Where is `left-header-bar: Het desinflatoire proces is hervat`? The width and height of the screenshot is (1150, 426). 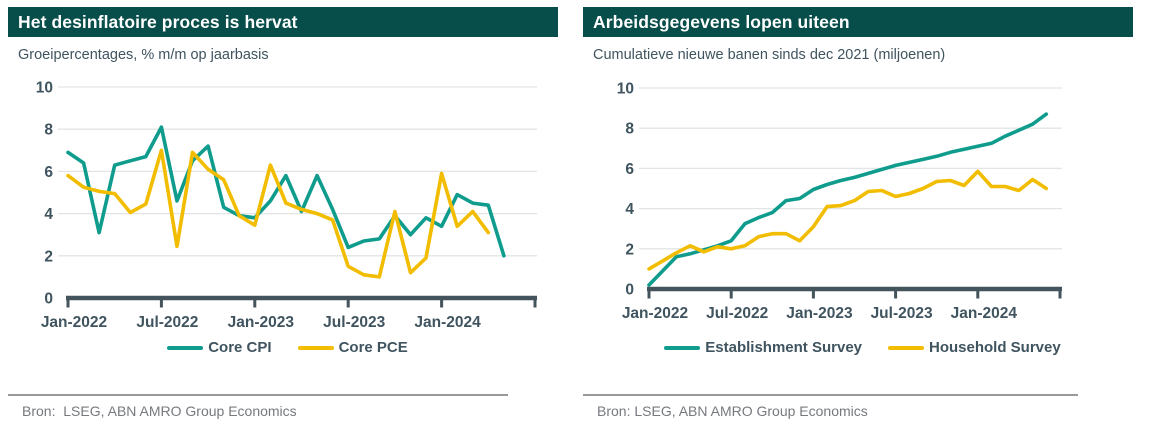
left-header-bar: Het desinflatoire proces is hervat is located at coordinates (283, 22).